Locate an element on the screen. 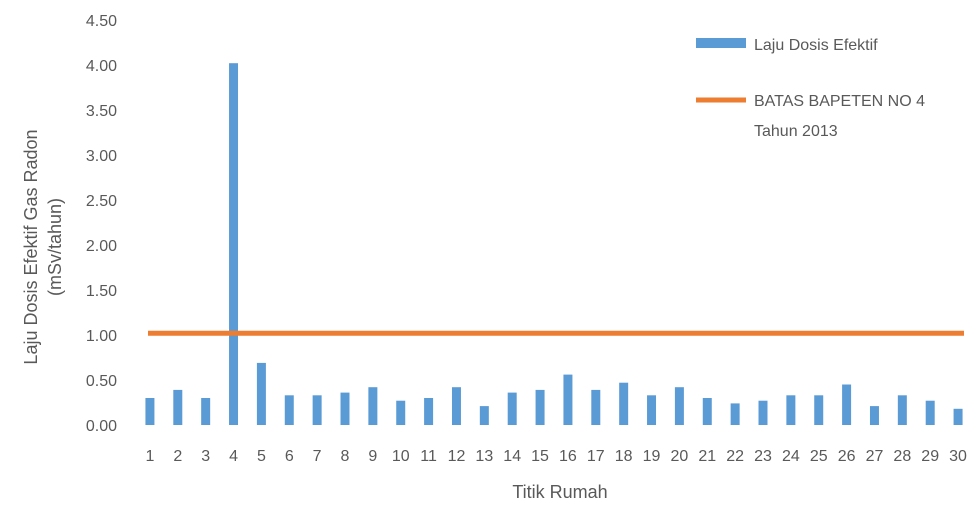 The width and height of the screenshot is (978, 509). x-tick-label: 21 is located at coordinates (707, 456).